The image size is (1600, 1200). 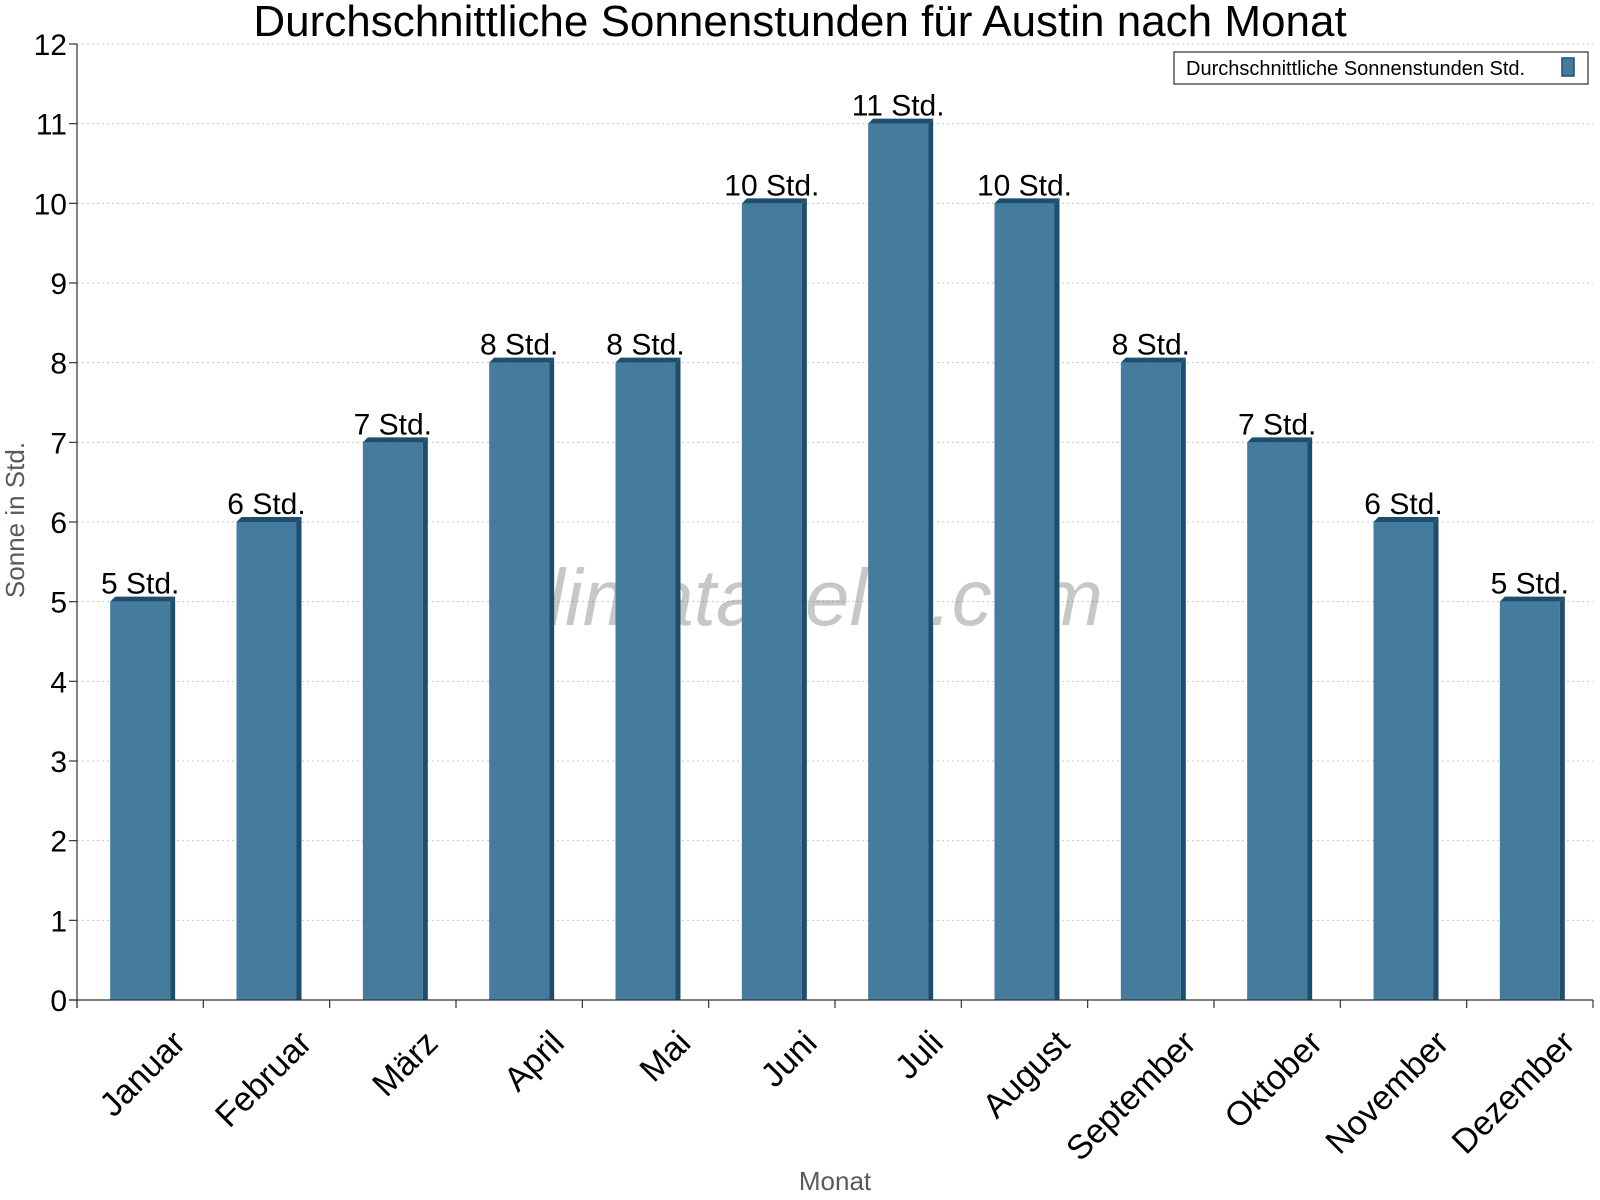 I want to click on bar-juni, so click(x=774, y=599).